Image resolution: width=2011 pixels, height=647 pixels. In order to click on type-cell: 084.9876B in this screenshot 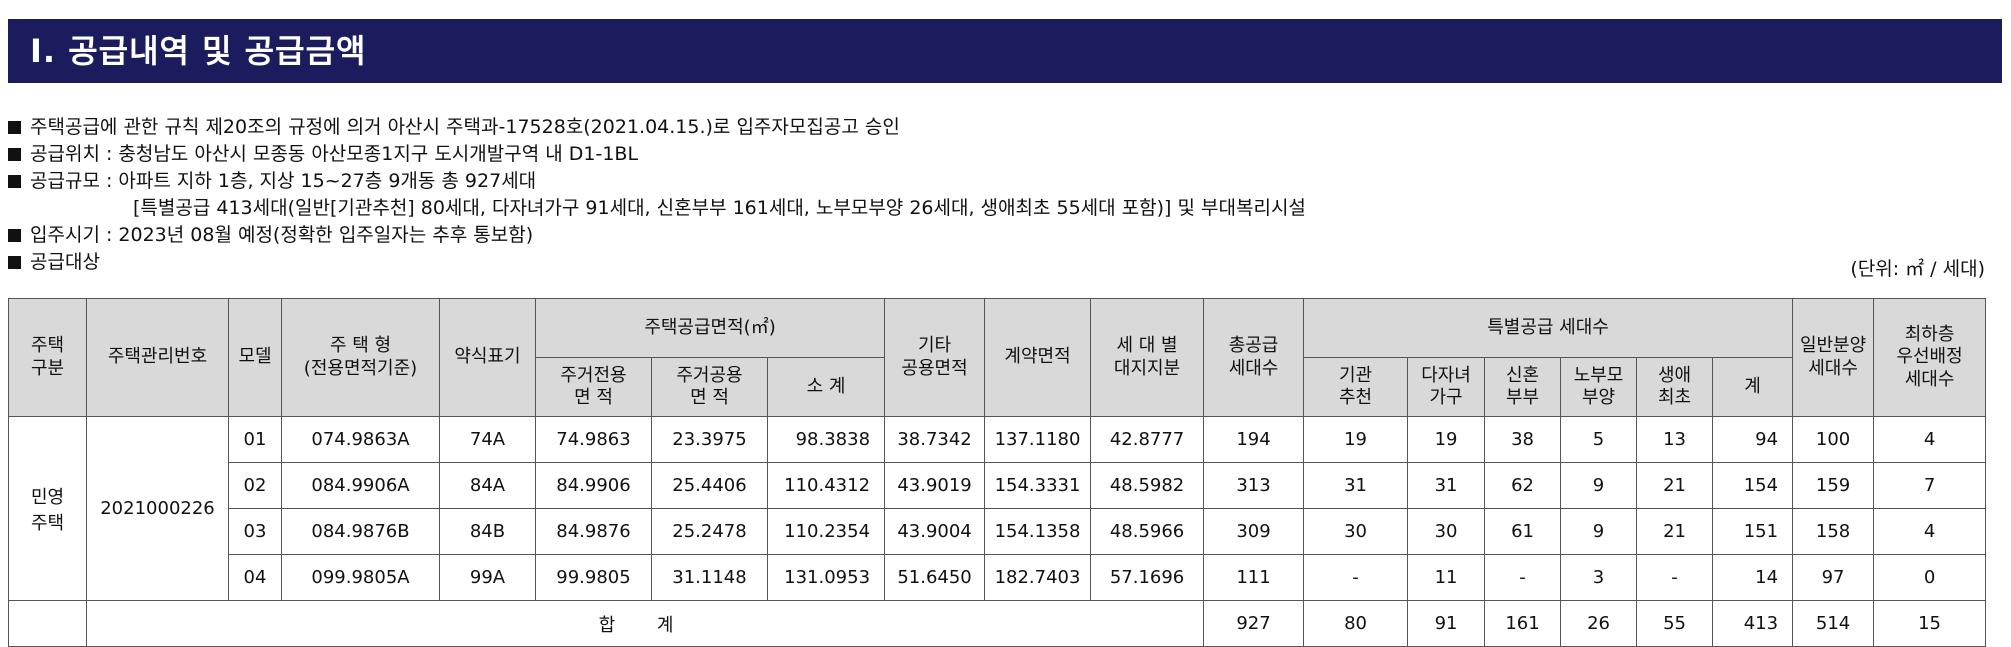, I will do `click(361, 532)`.